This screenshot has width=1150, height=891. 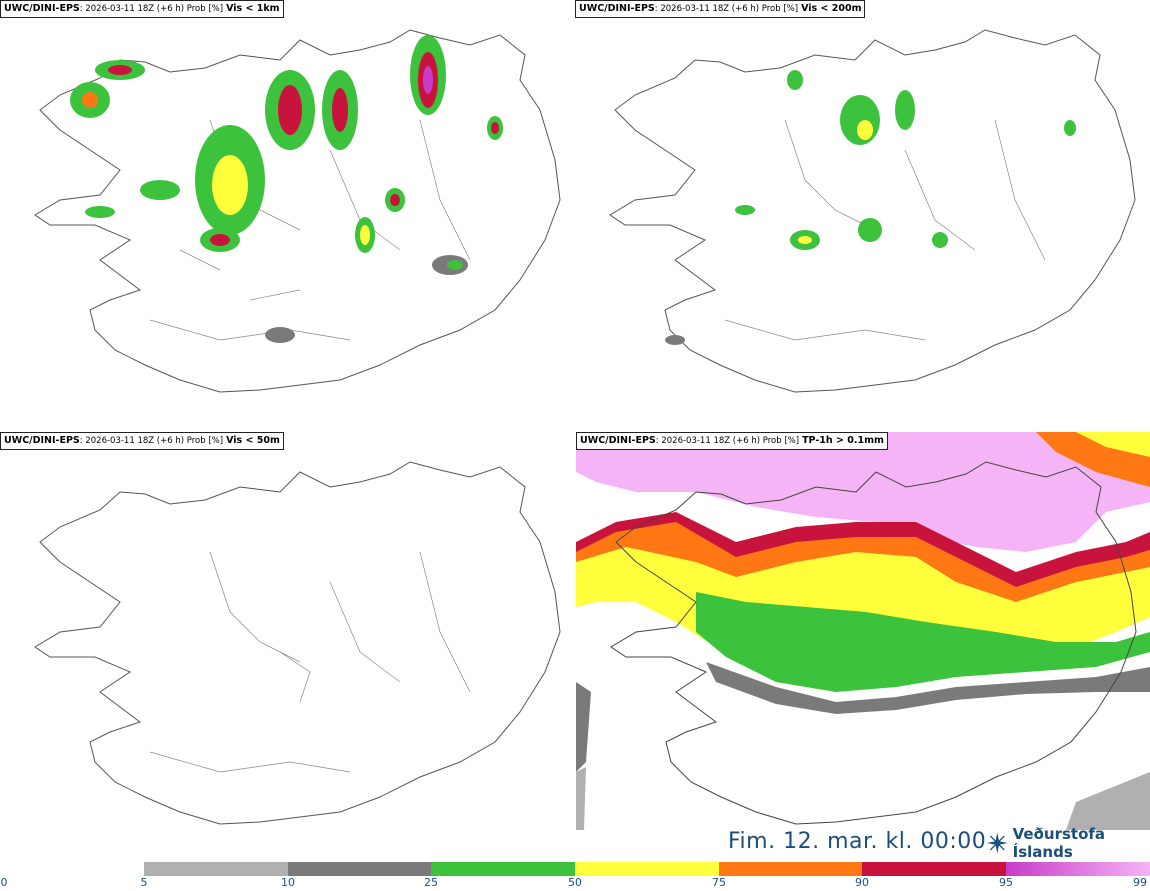 I want to click on colorbar-tick: 5, so click(x=144, y=882).